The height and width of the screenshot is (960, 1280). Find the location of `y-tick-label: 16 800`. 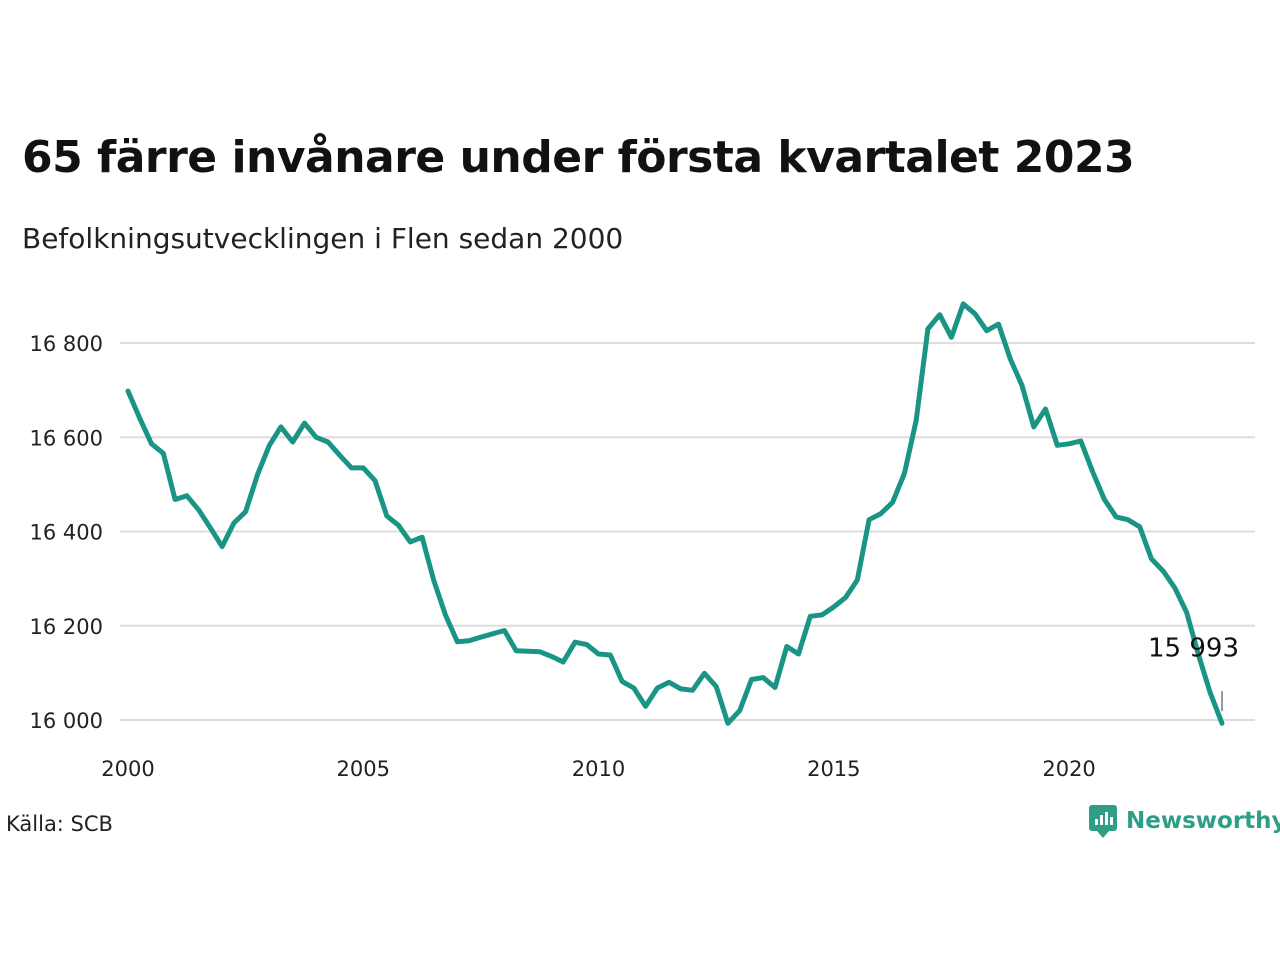

y-tick-label: 16 800 is located at coordinates (66, 344).